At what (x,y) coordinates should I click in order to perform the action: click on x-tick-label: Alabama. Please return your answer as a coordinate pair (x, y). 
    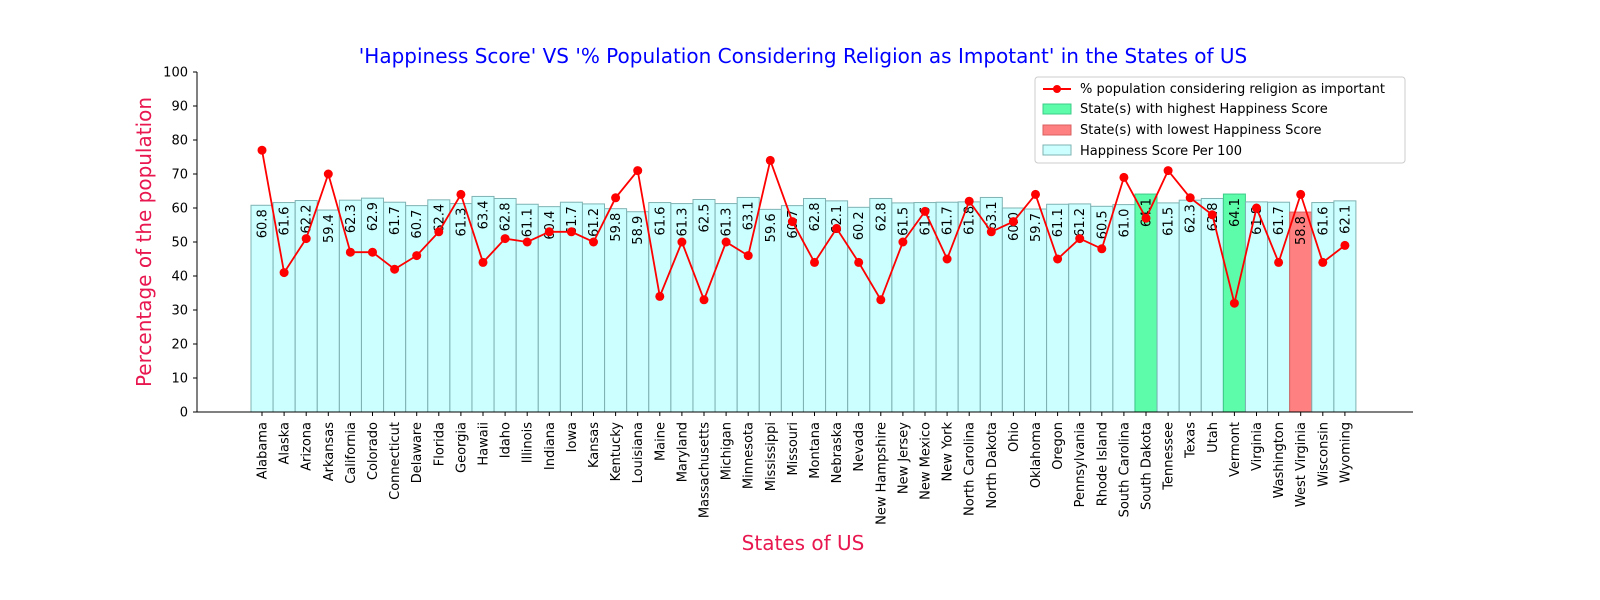
    Looking at the image, I should click on (263, 450).